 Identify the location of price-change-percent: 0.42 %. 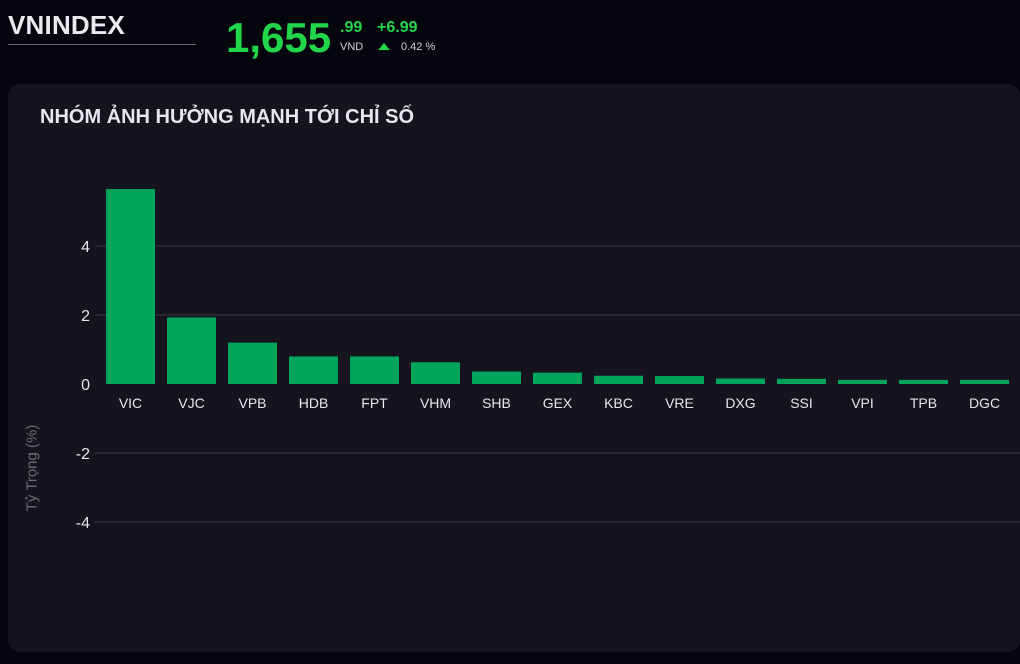
(418, 47).